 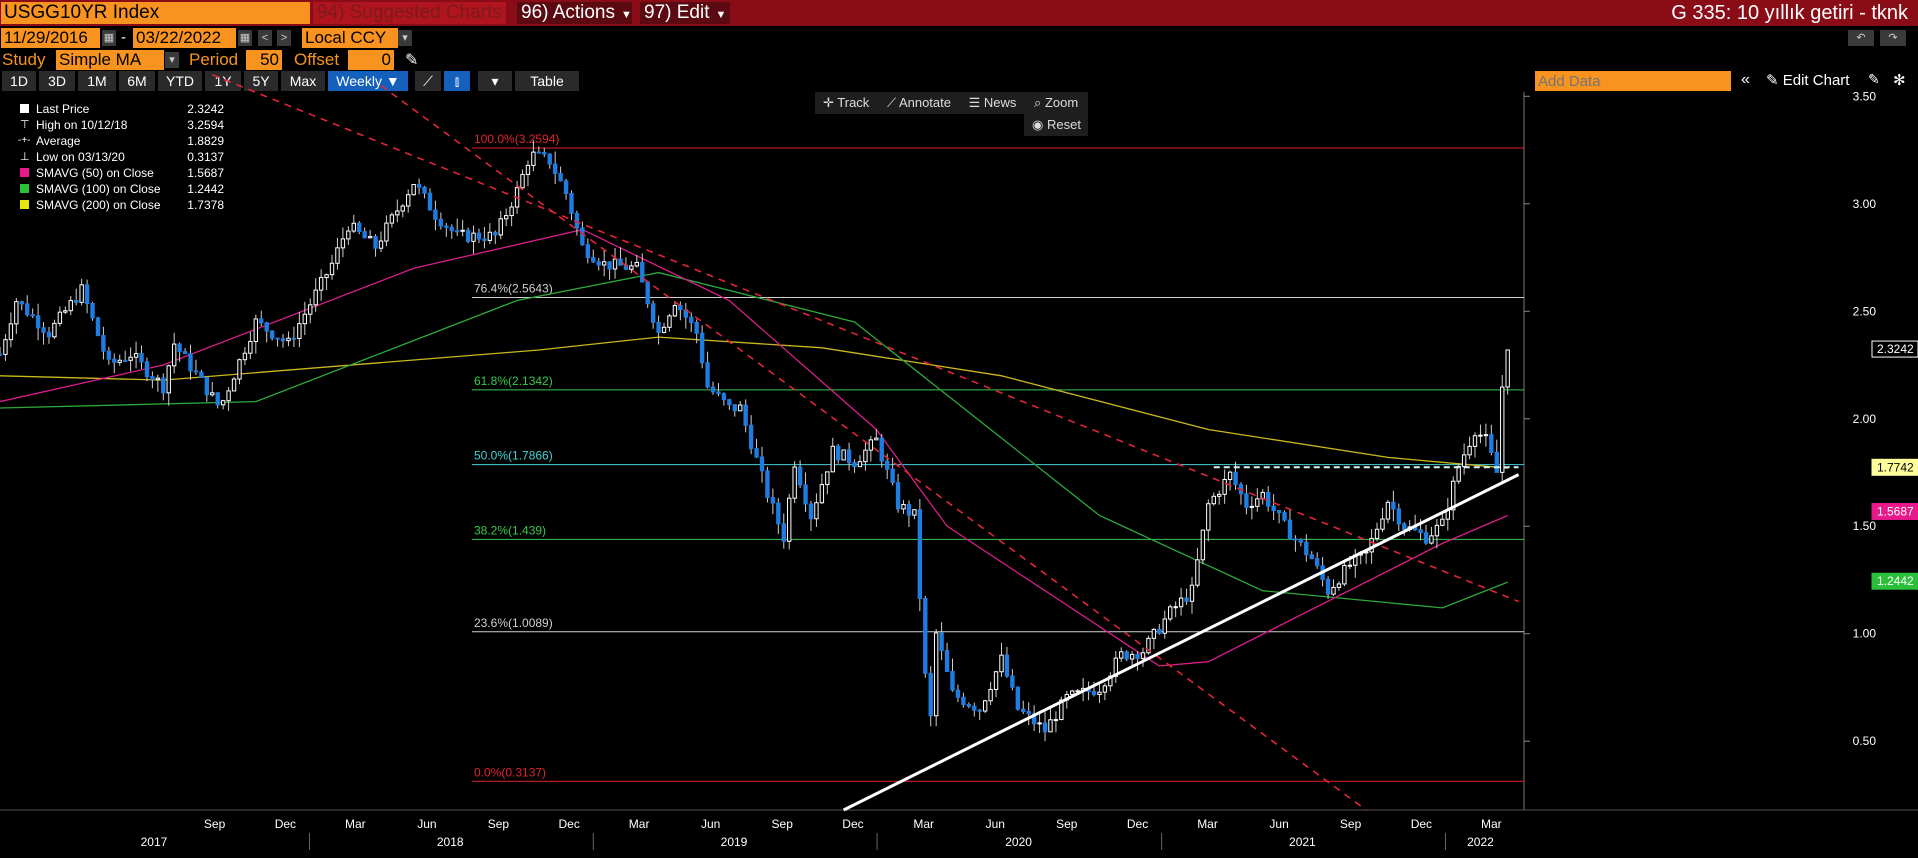 What do you see at coordinates (685, 13) in the screenshot?
I see `edit-menu: 97) Edit ▼` at bounding box center [685, 13].